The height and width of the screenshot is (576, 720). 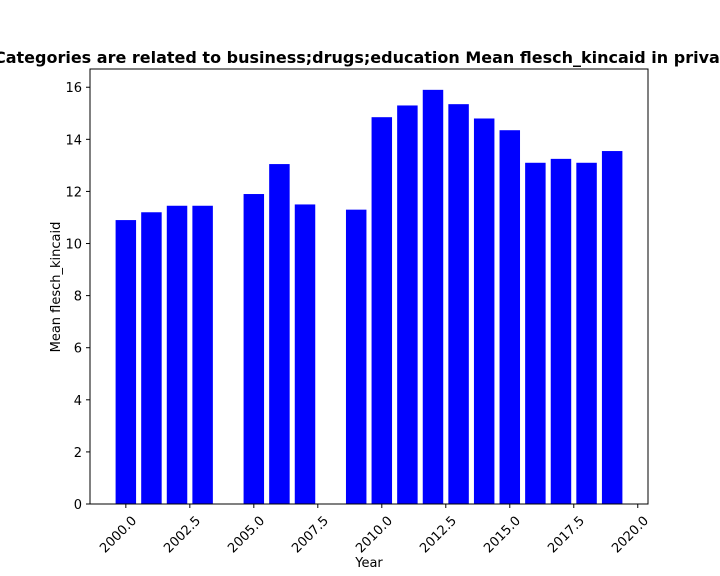 What do you see at coordinates (630, 535) in the screenshot?
I see `x-tick-label: 2020.0` at bounding box center [630, 535].